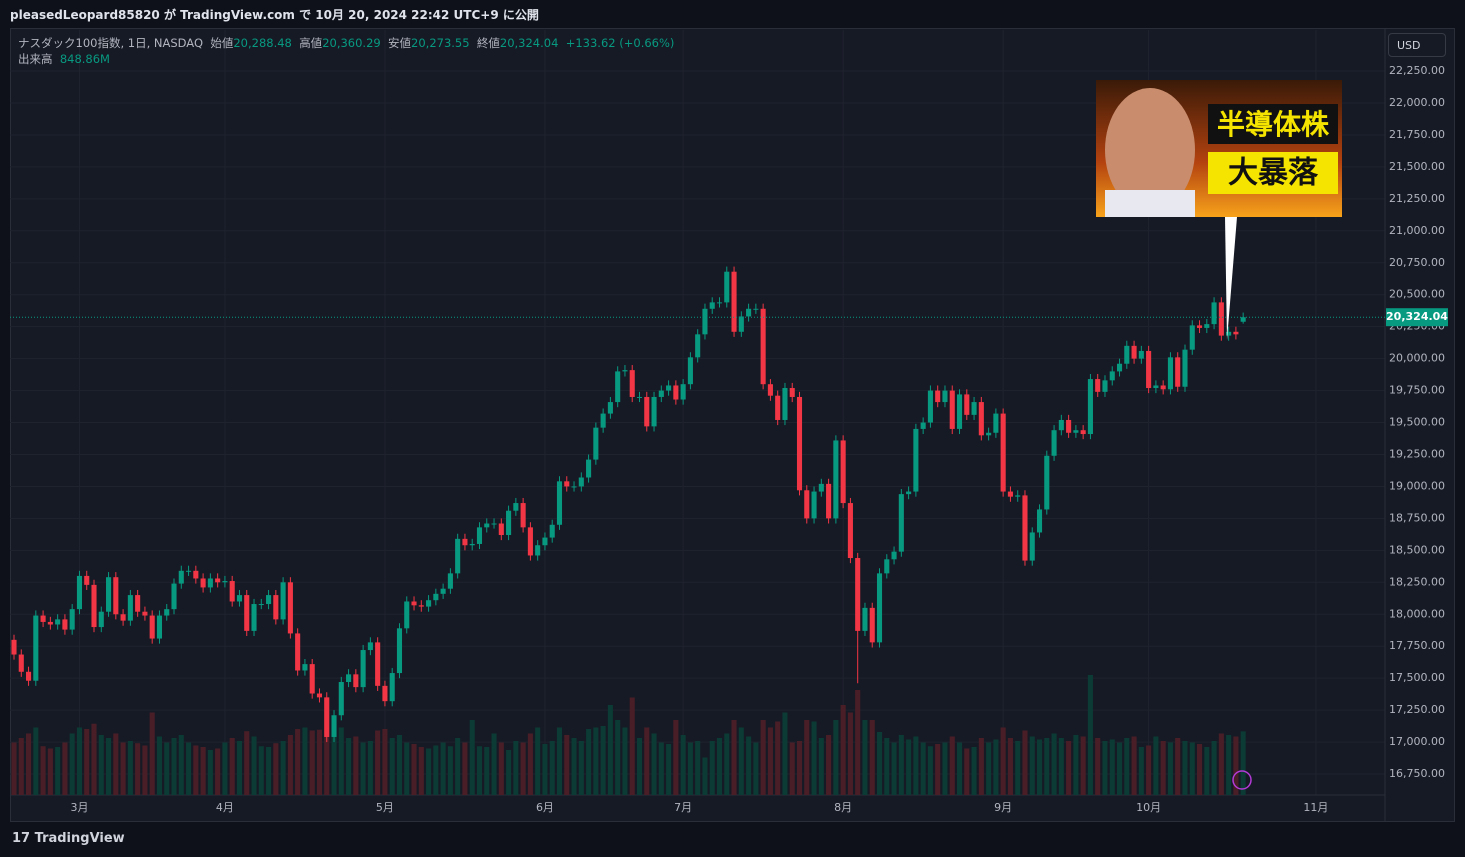 The image size is (1465, 857). Describe the element at coordinates (1417, 517) in the screenshot. I see `y-tick-label: 18,750.00` at that location.